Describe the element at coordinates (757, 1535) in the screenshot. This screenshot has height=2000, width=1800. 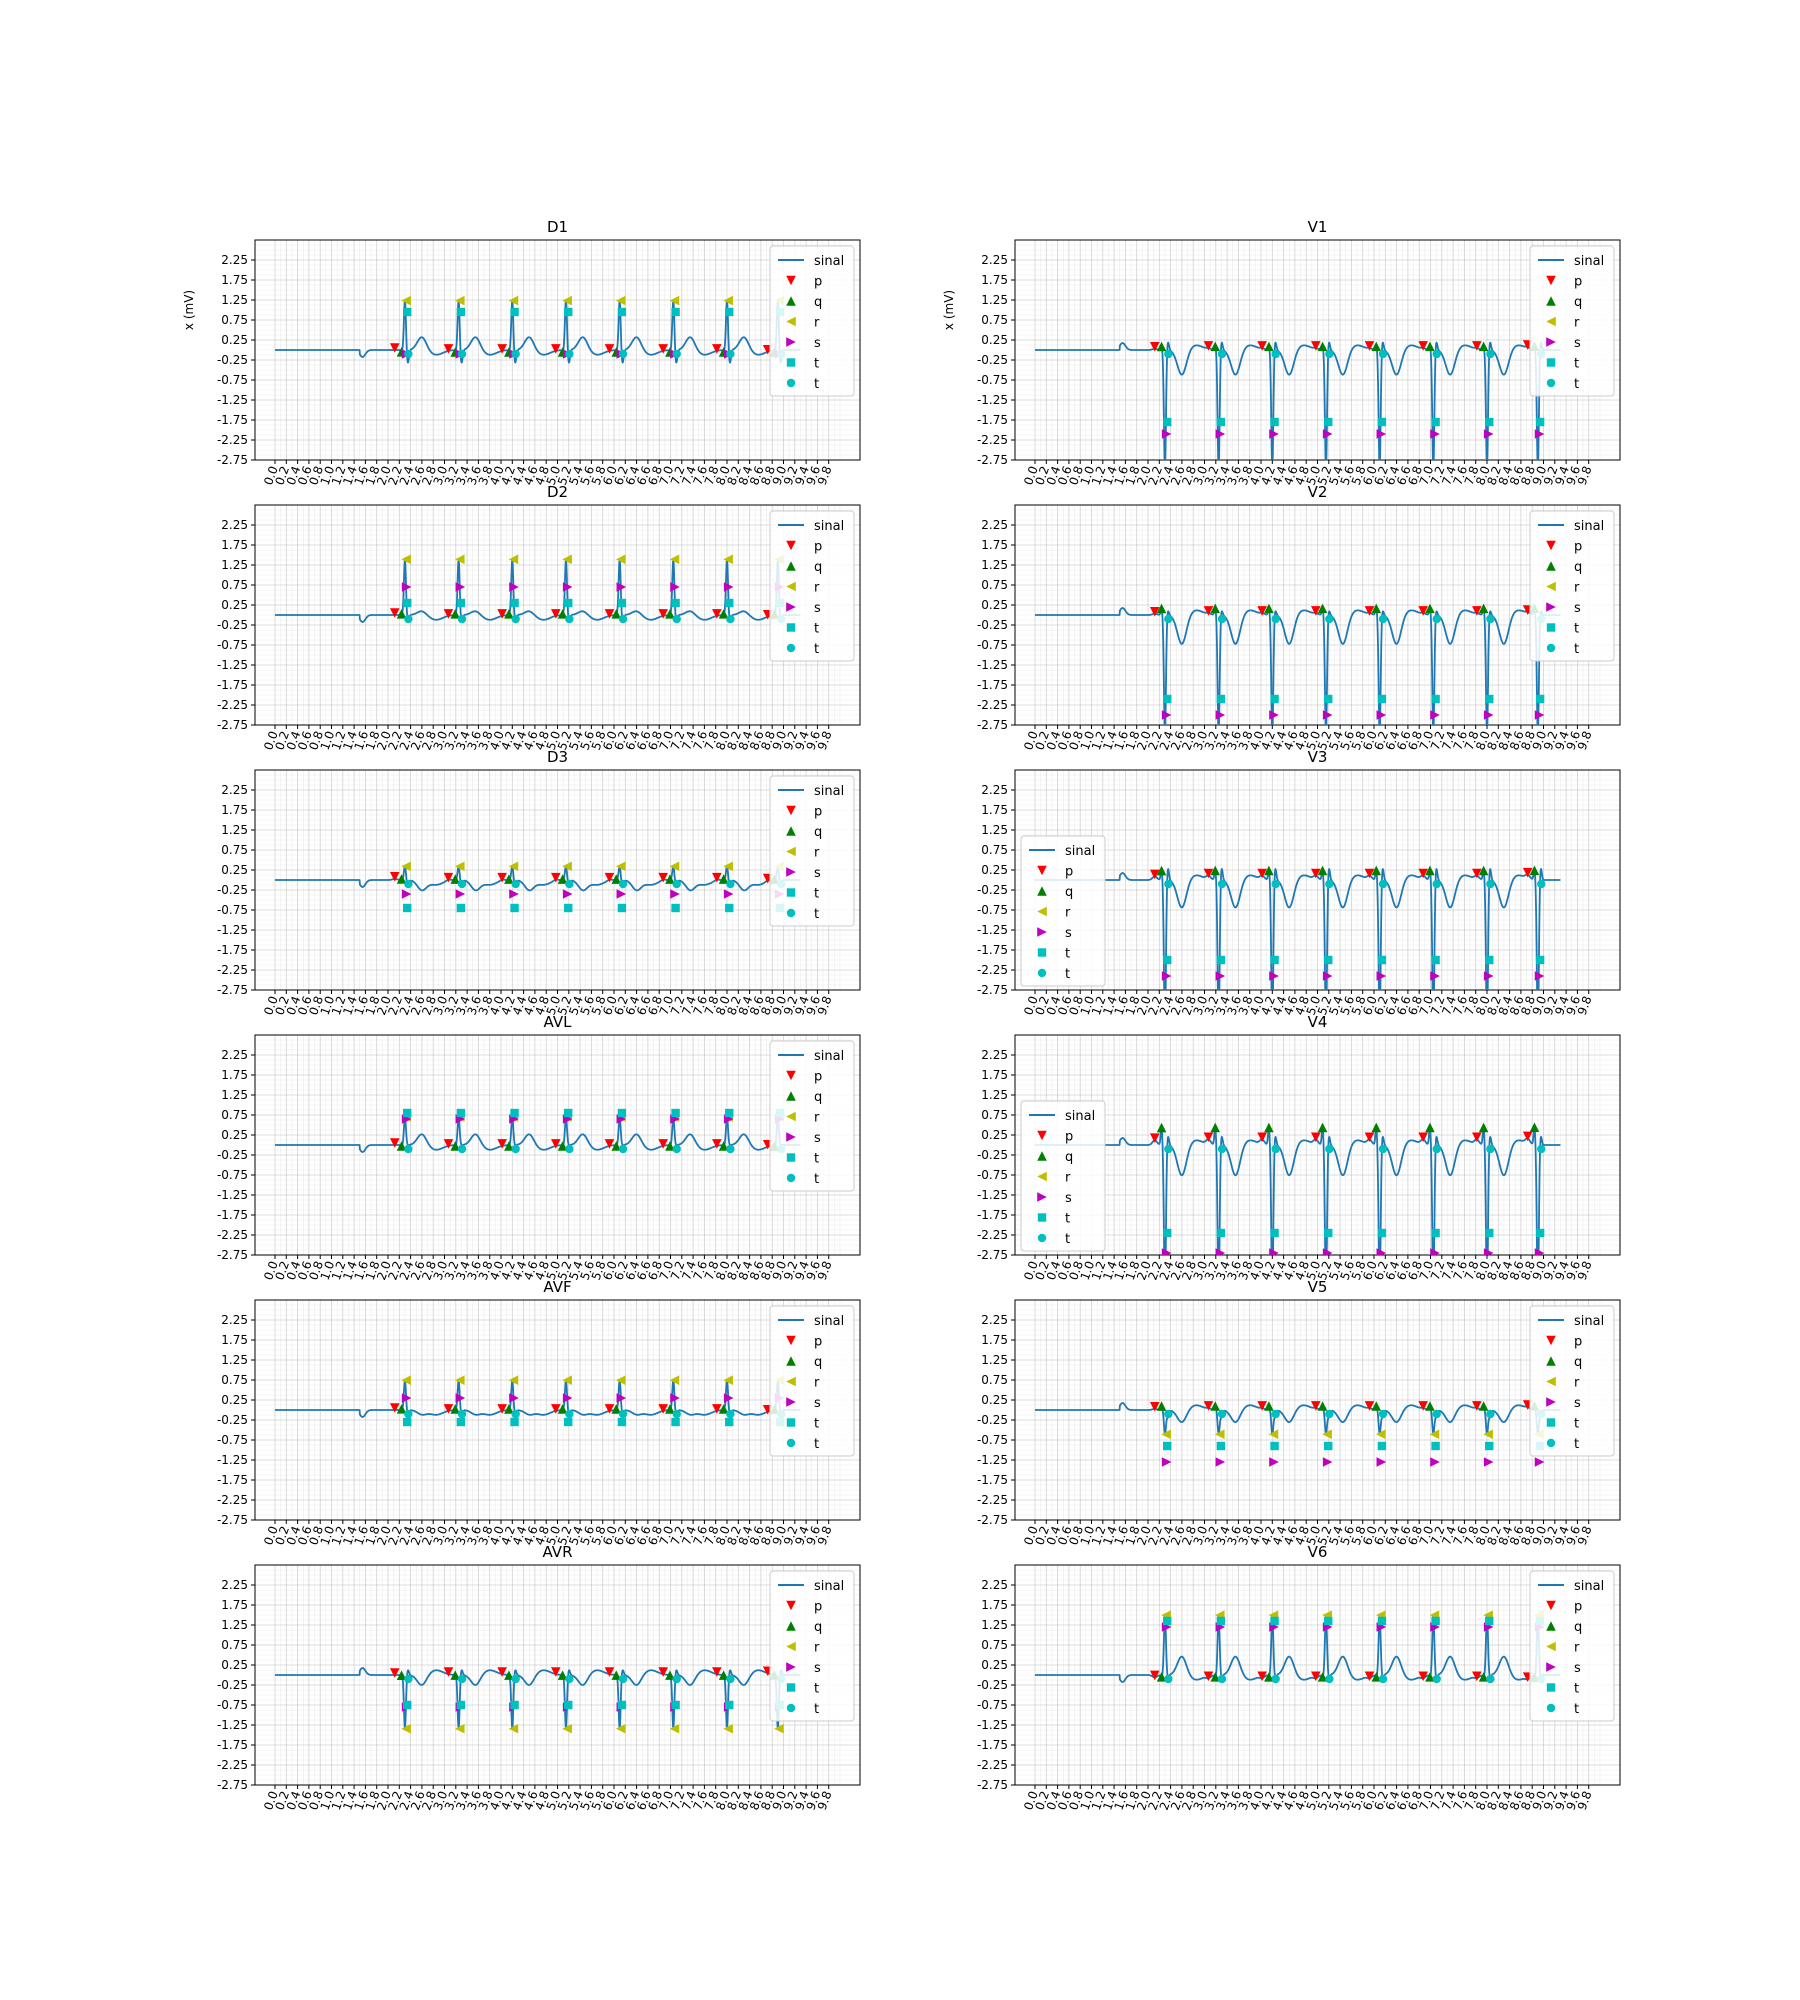
I see `x-tick-label: 8.6` at that location.